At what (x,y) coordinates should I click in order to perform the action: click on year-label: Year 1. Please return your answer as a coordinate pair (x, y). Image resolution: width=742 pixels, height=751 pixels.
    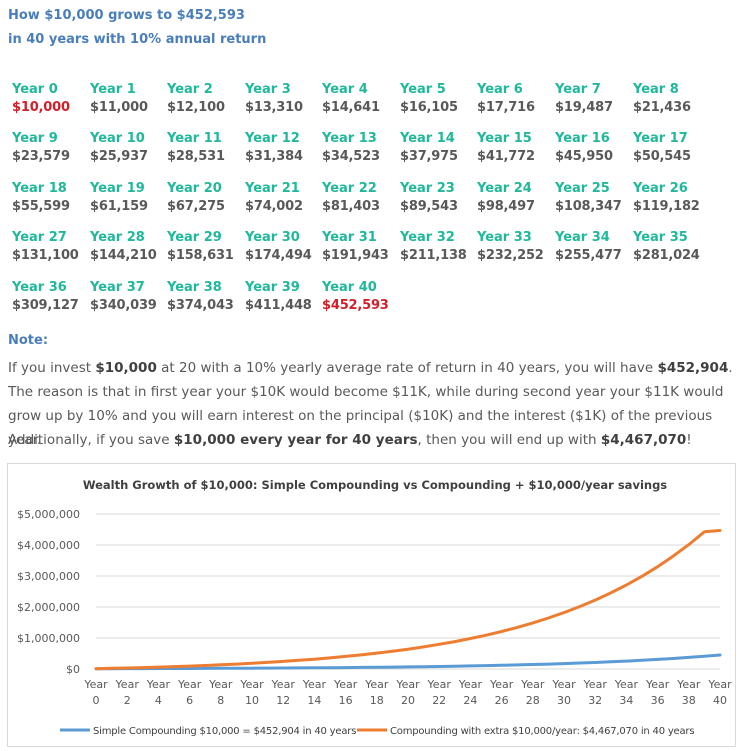
    Looking at the image, I should click on (113, 89).